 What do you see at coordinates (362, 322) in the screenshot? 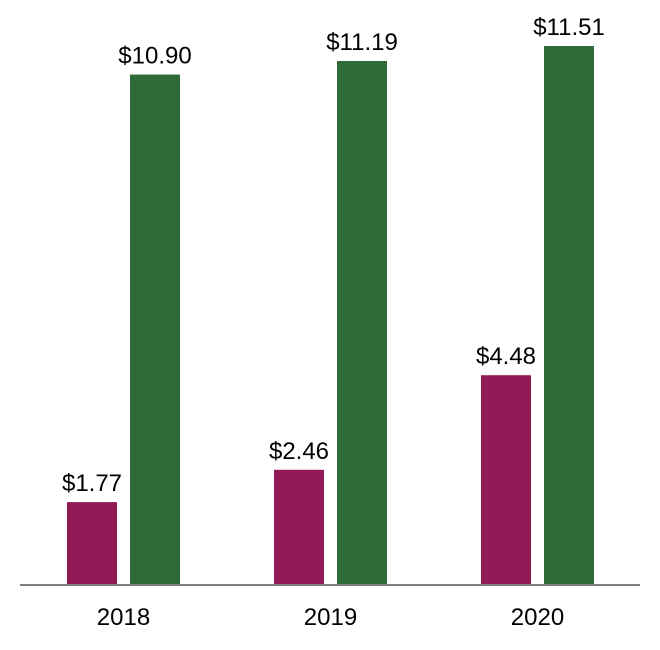
I see `bar-s1-2019` at bounding box center [362, 322].